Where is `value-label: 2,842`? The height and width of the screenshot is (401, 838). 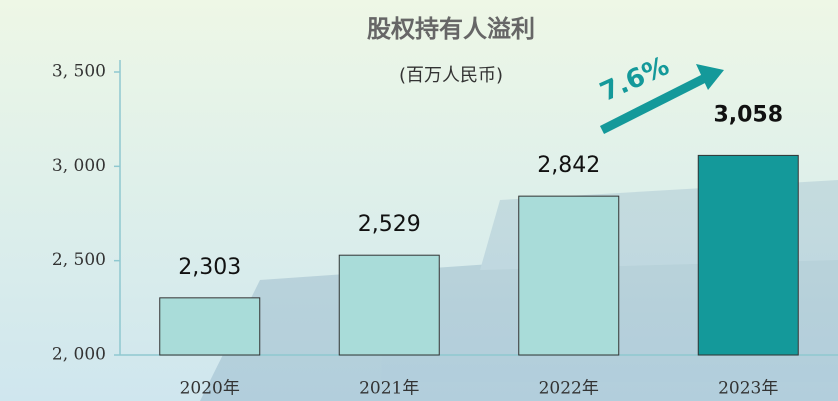
value-label: 2,842 is located at coordinates (568, 165).